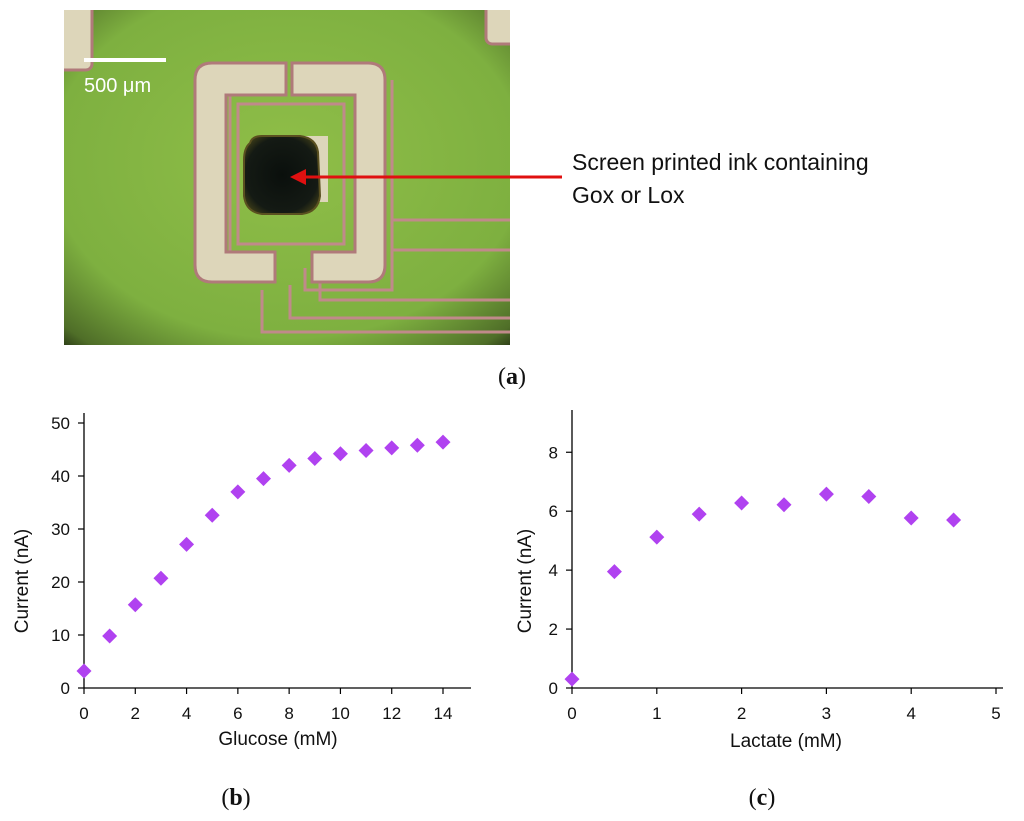 The height and width of the screenshot is (821, 1024). I want to click on panel-label-c: (c), so click(762, 798).